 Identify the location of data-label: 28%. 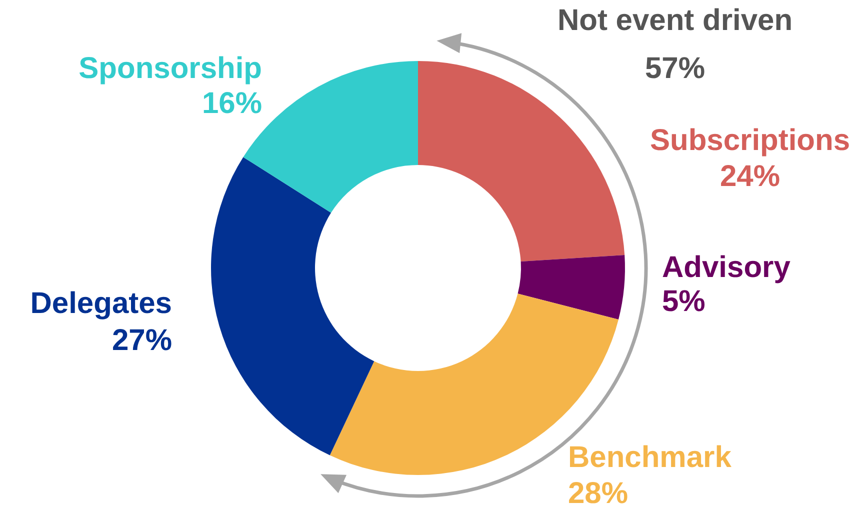
(598, 493).